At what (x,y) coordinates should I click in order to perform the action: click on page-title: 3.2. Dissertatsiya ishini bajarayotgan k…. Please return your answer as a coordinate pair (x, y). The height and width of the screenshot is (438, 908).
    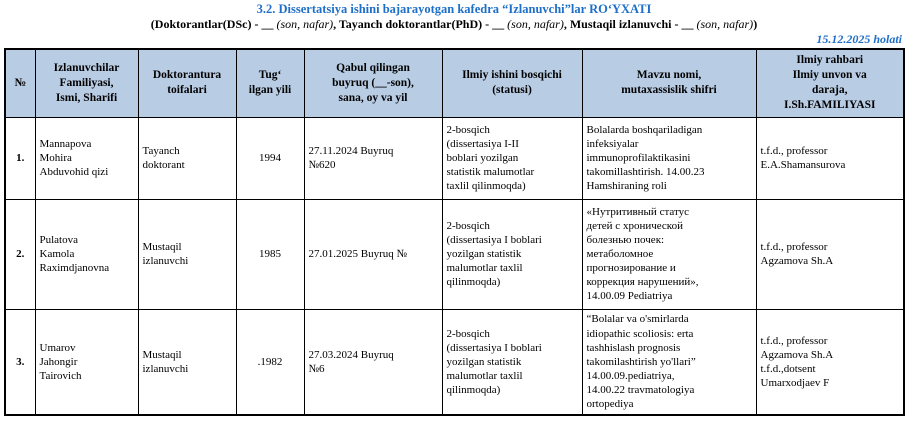
    Looking at the image, I should click on (454, 9).